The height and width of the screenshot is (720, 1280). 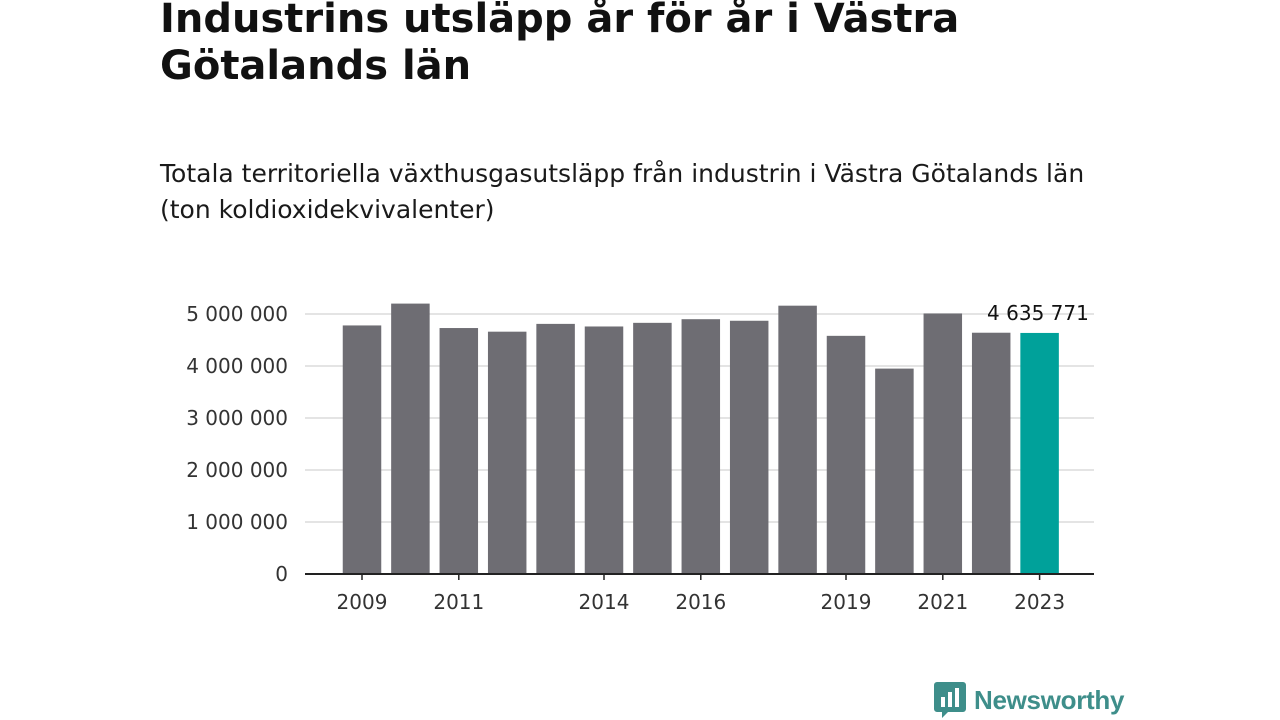 I want to click on x-tick-label: 2016, so click(x=700, y=602).